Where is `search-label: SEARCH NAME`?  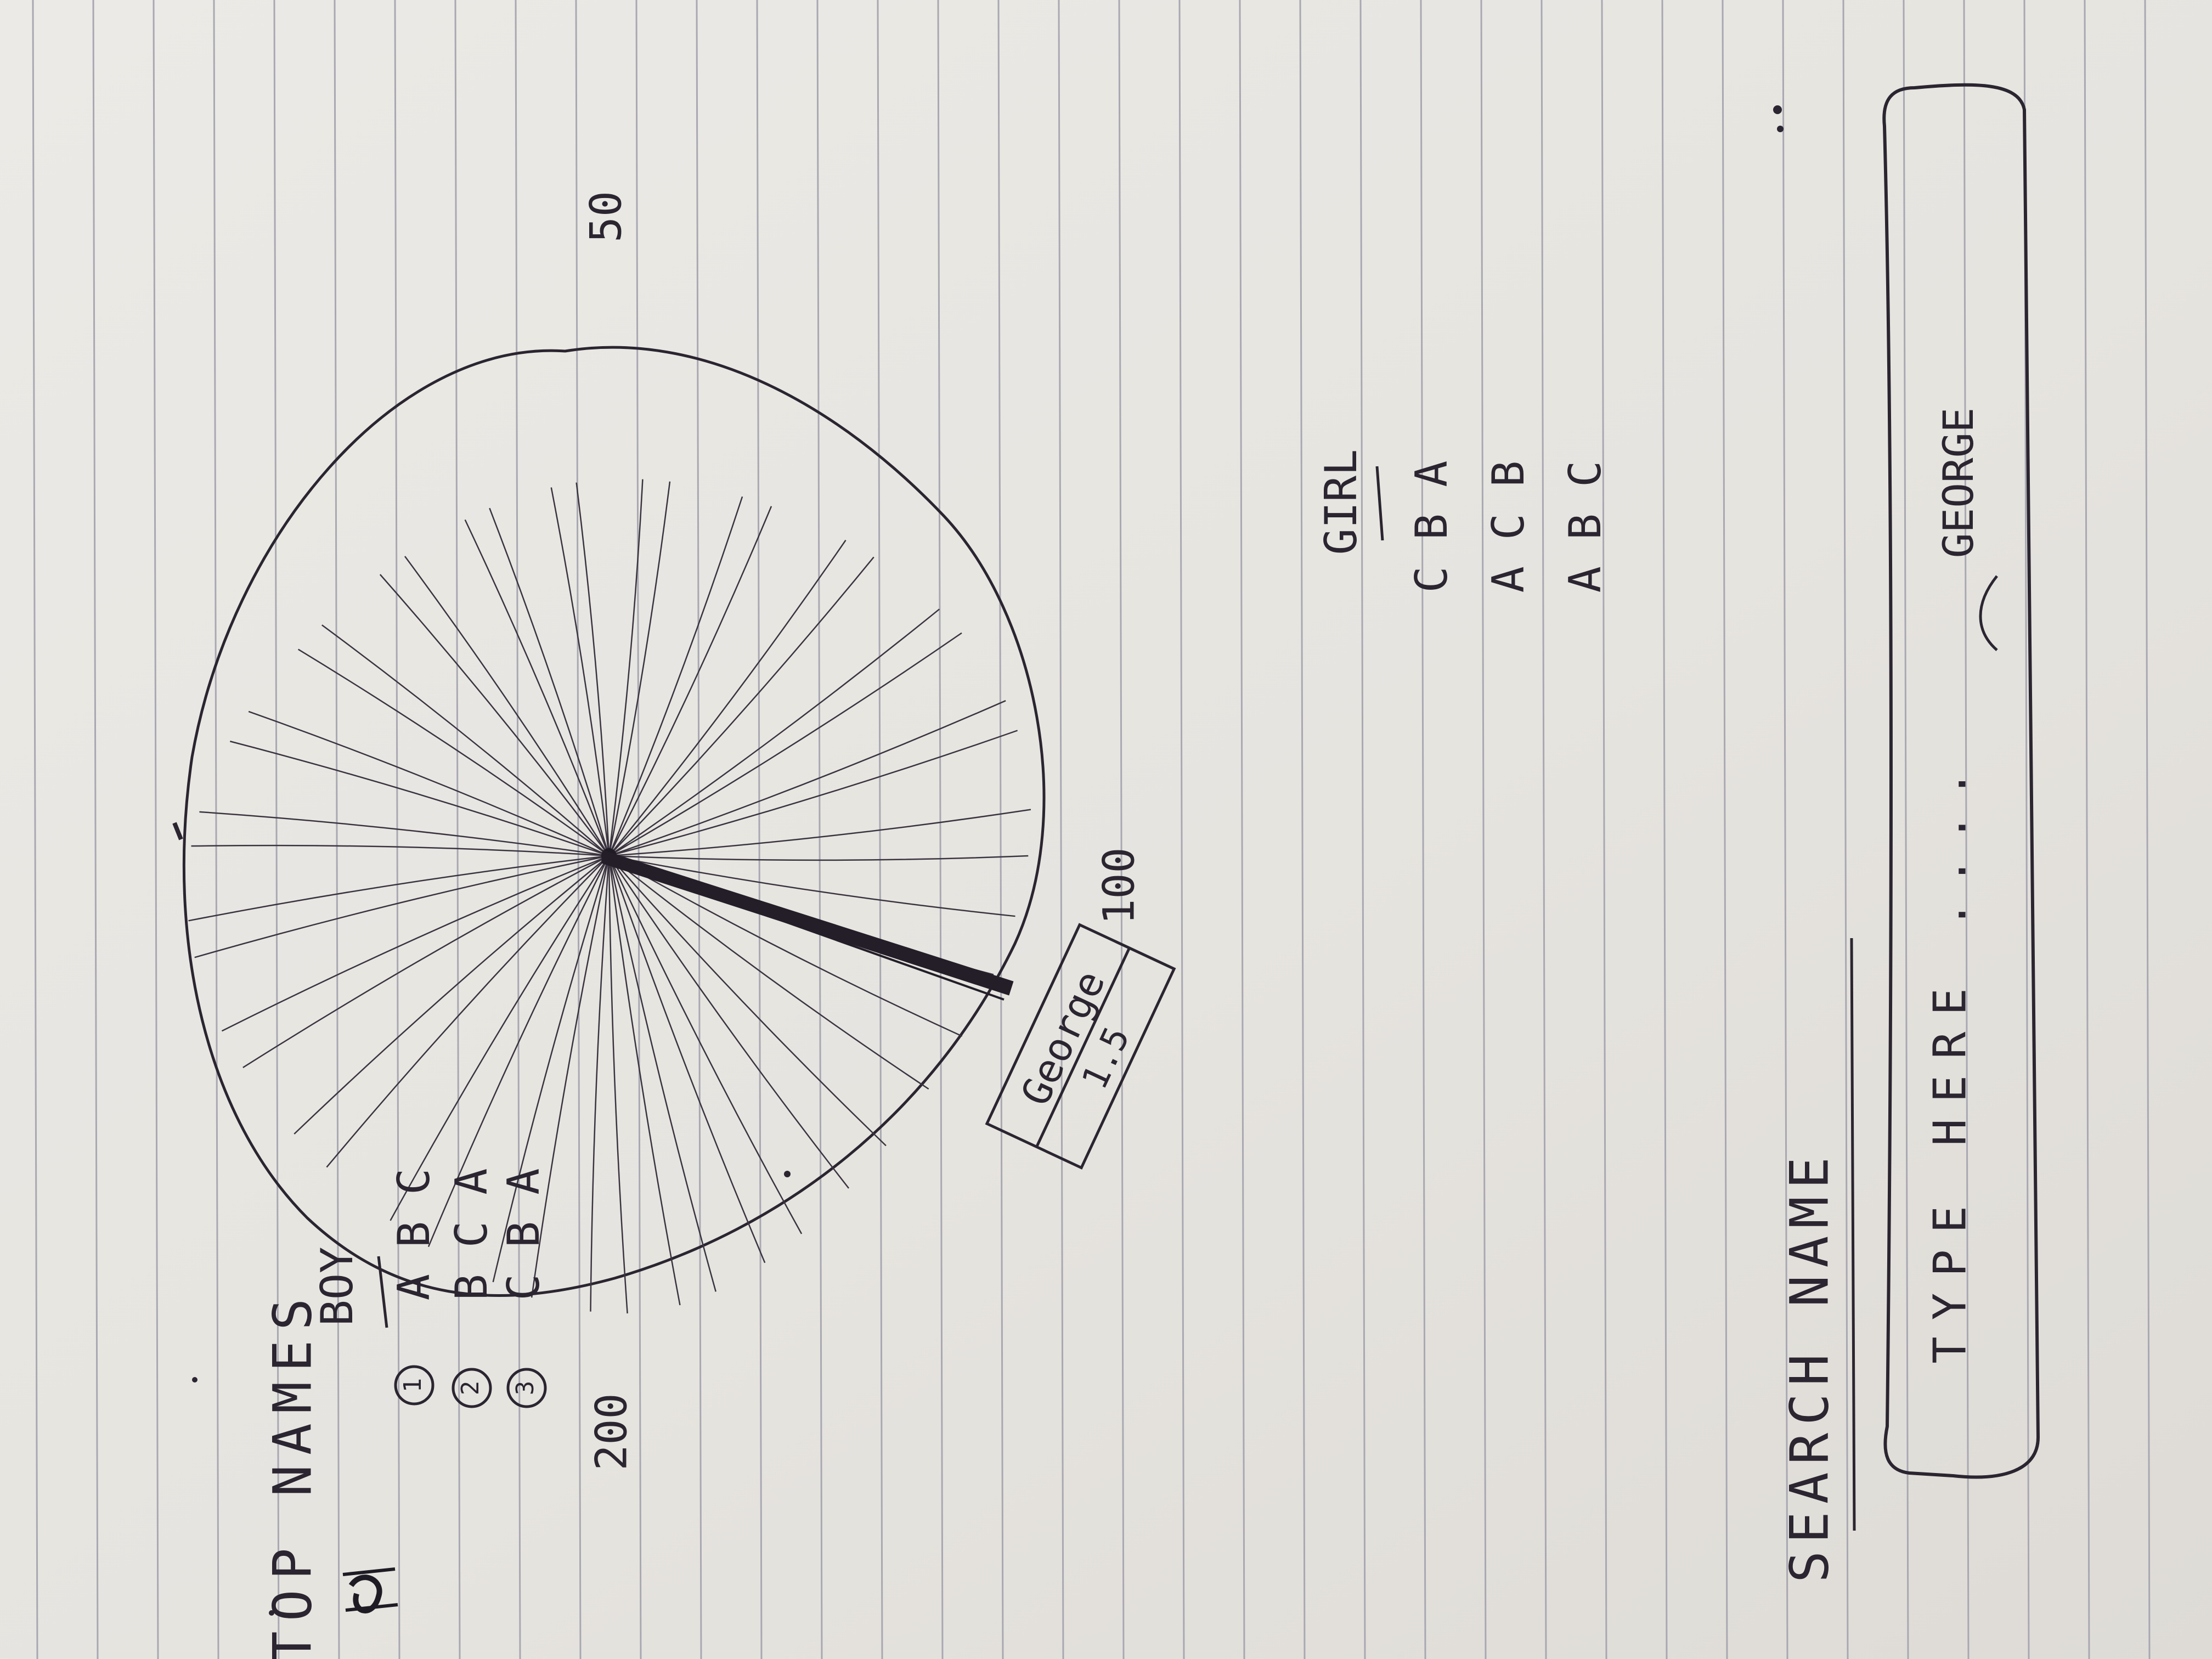 search-label: SEARCH NAME is located at coordinates (1809, 1366).